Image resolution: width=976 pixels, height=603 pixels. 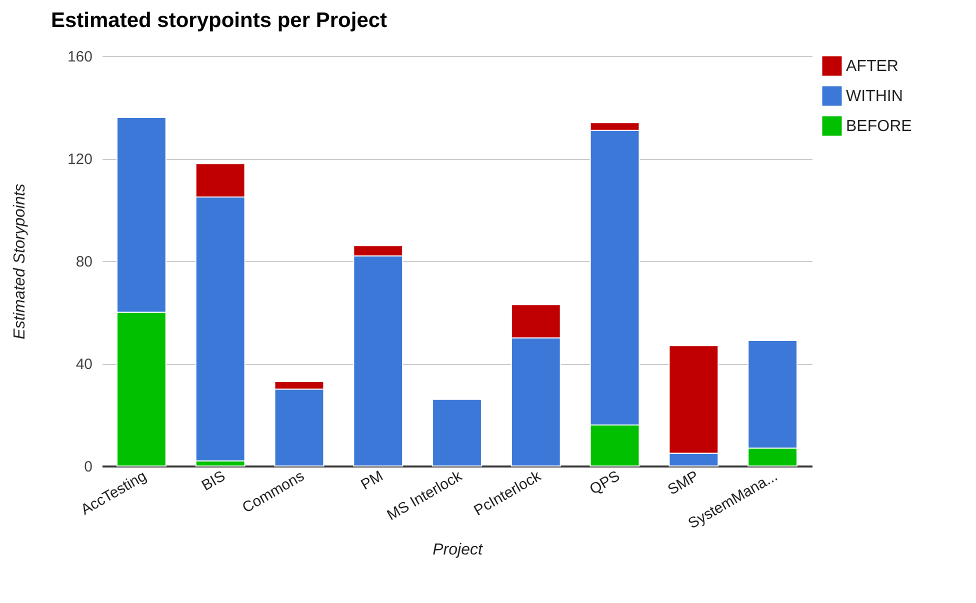 What do you see at coordinates (79, 159) in the screenshot?
I see `y-tick-label: 120` at bounding box center [79, 159].